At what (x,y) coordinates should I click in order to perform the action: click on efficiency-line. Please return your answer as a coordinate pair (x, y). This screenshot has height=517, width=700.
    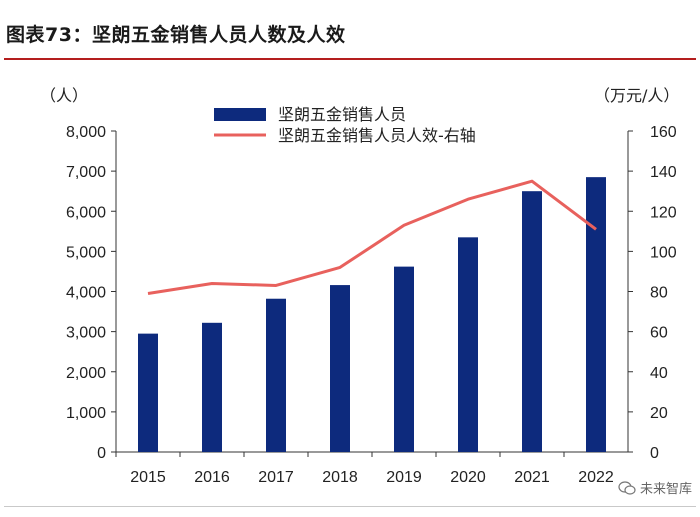
    Looking at the image, I should click on (372, 237).